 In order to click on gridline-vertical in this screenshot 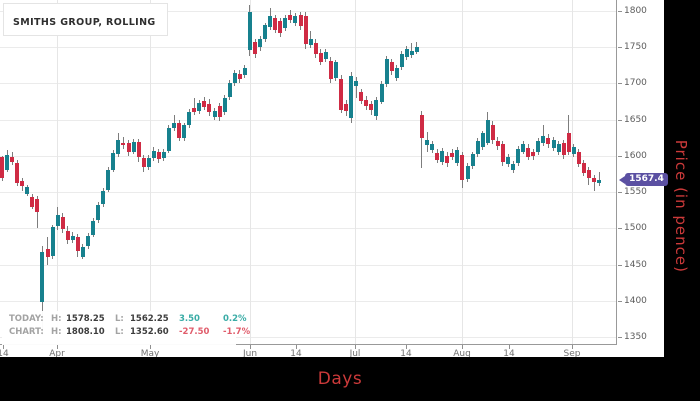, I will do `click(355, 172)`.